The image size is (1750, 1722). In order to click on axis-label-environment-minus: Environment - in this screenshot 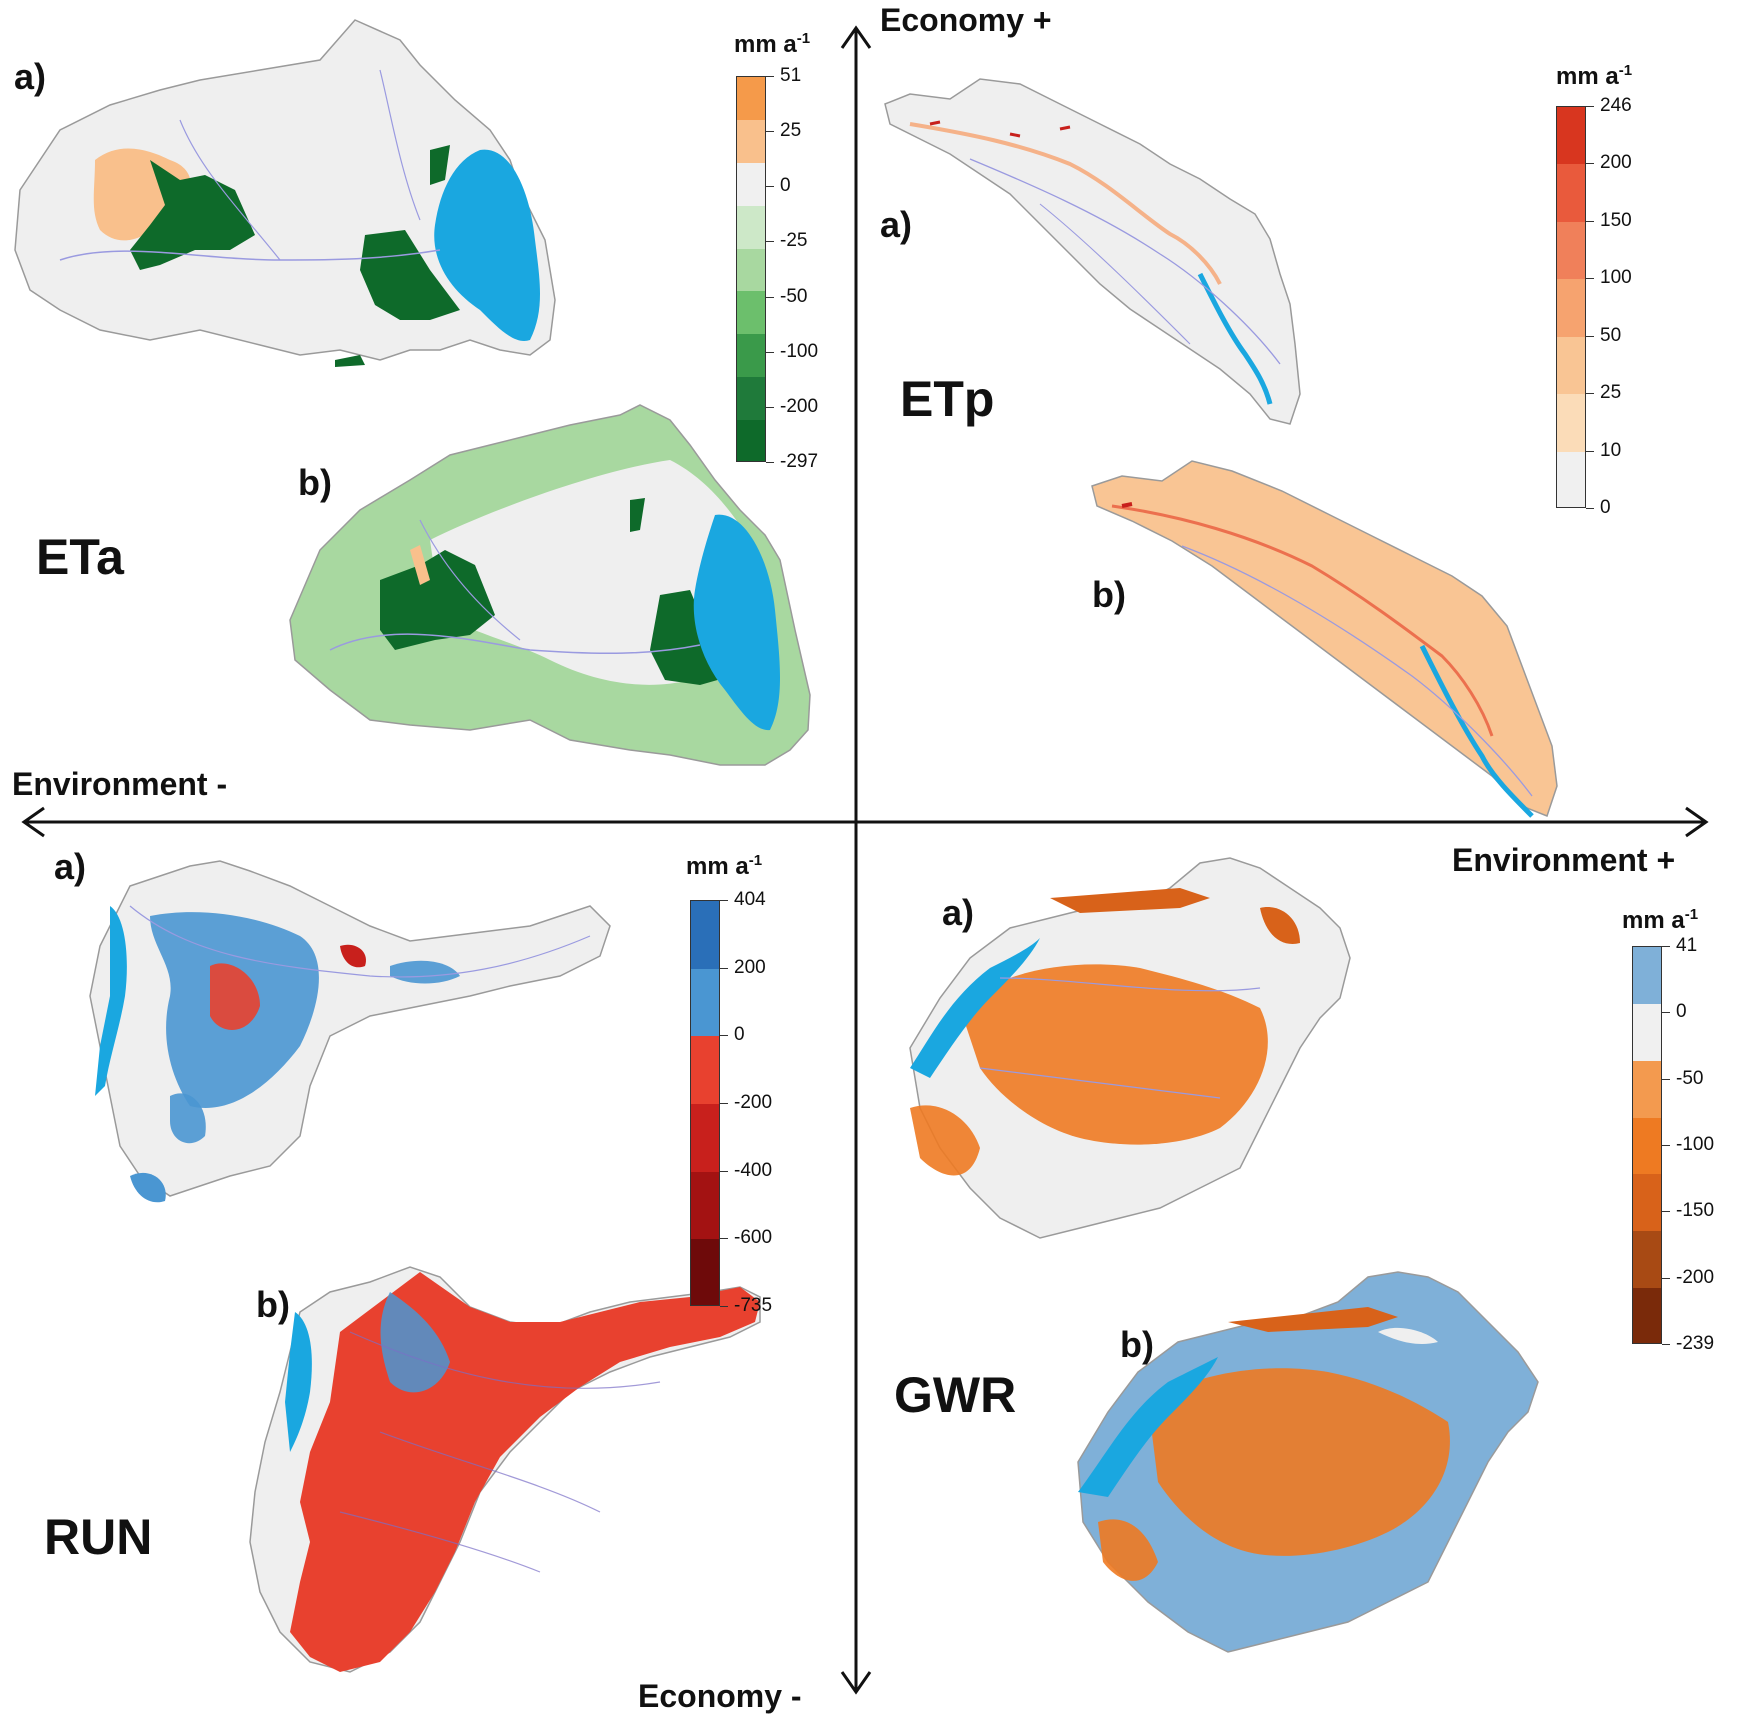, I will do `click(120, 784)`.